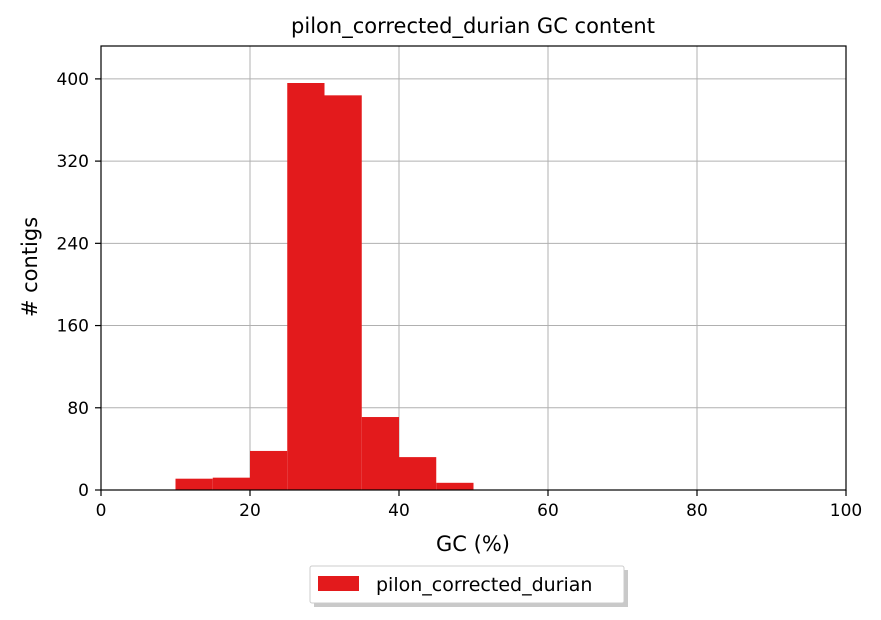  What do you see at coordinates (473, 544) in the screenshot?
I see `x-axis-label: GC (%)` at bounding box center [473, 544].